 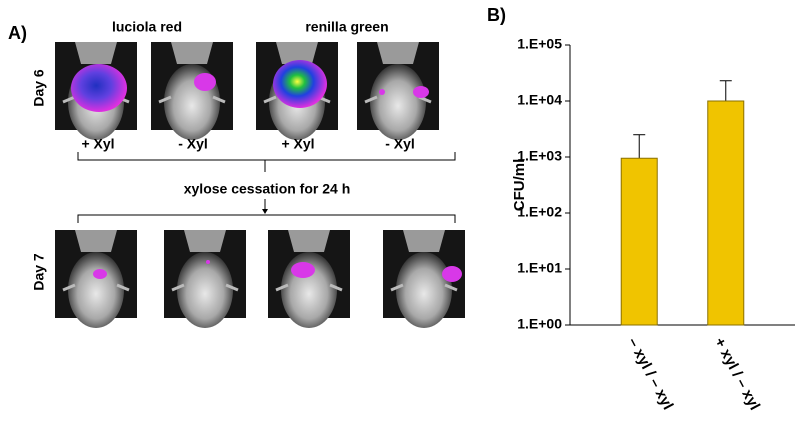 I want to click on y-tick-label: 1.E+04, so click(x=539, y=100).